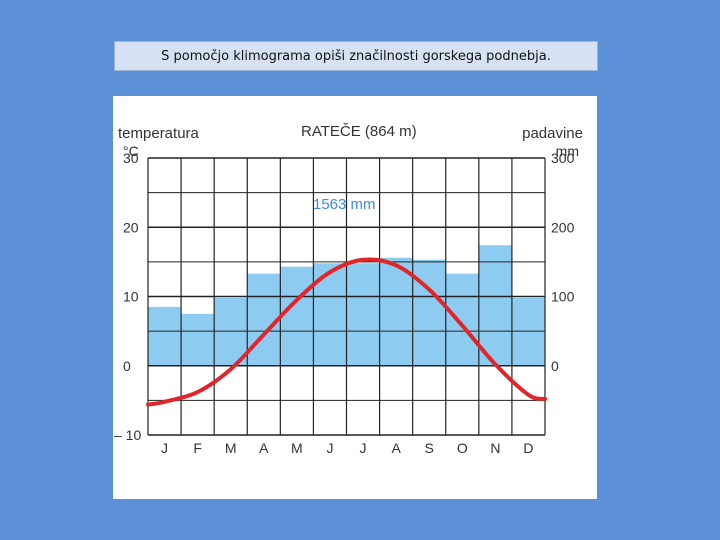 This screenshot has width=720, height=540. Describe the element at coordinates (131, 151) in the screenshot. I see `left-axis-unit: °C` at that location.